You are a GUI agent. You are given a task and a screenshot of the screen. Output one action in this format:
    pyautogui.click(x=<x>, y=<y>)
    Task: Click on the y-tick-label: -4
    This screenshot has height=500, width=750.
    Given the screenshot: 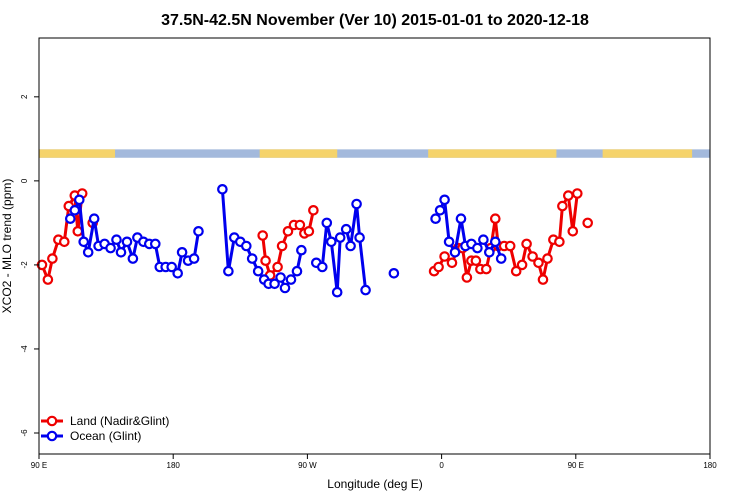 What is the action you would take?
    pyautogui.click(x=24, y=349)
    